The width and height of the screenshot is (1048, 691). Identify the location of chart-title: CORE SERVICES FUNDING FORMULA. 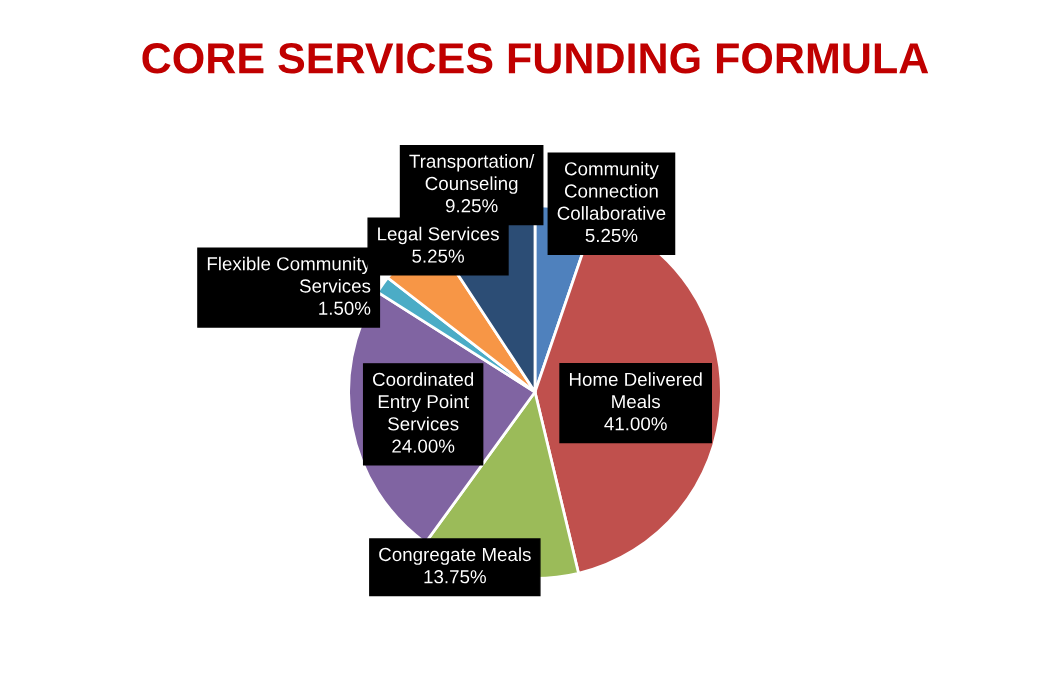
(535, 58).